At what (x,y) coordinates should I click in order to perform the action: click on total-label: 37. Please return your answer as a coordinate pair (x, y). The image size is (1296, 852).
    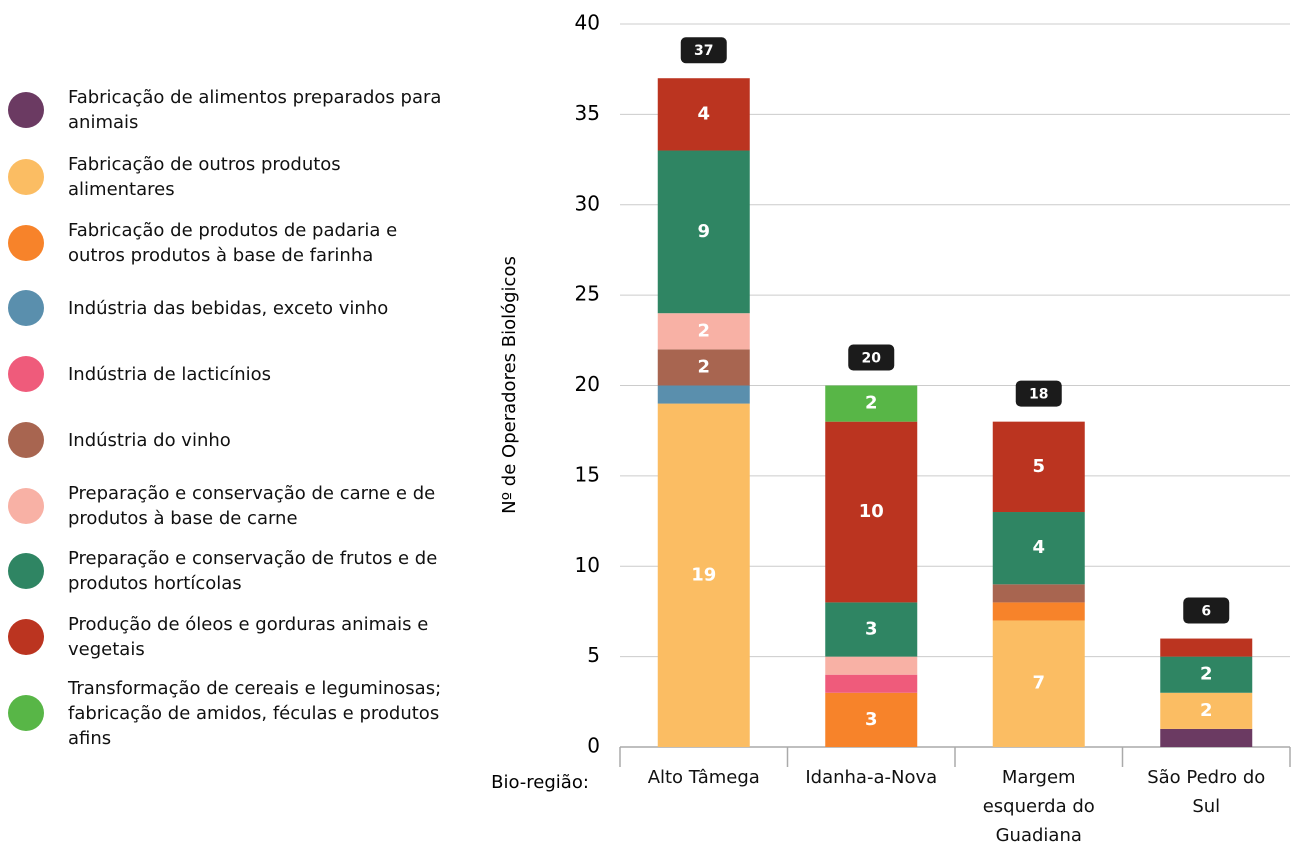
    Looking at the image, I should click on (703, 51).